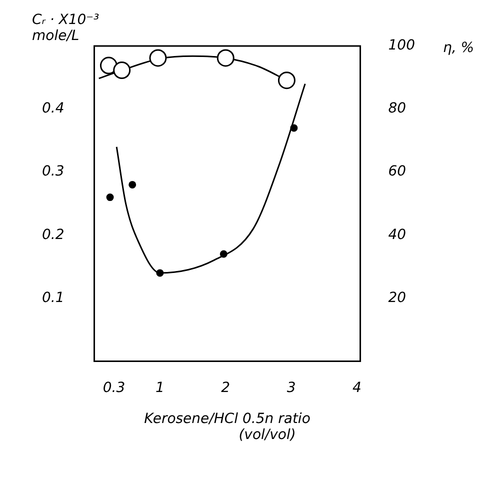 The image size is (495, 481). What do you see at coordinates (291, 388) in the screenshot?
I see `x-tick-label: 3` at bounding box center [291, 388].